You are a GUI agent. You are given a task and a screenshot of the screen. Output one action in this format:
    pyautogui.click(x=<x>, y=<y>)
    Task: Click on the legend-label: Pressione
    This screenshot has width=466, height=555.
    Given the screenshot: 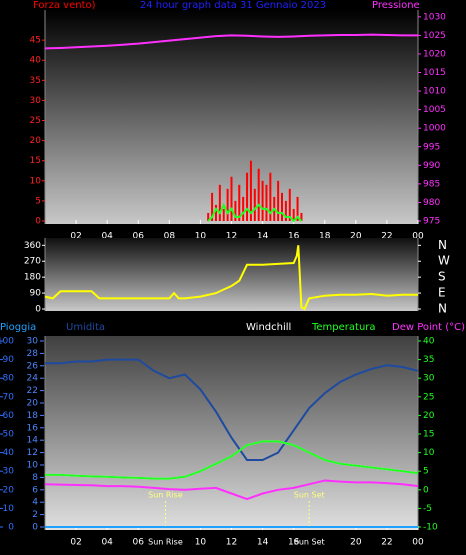 What is the action you would take?
    pyautogui.click(x=396, y=5)
    